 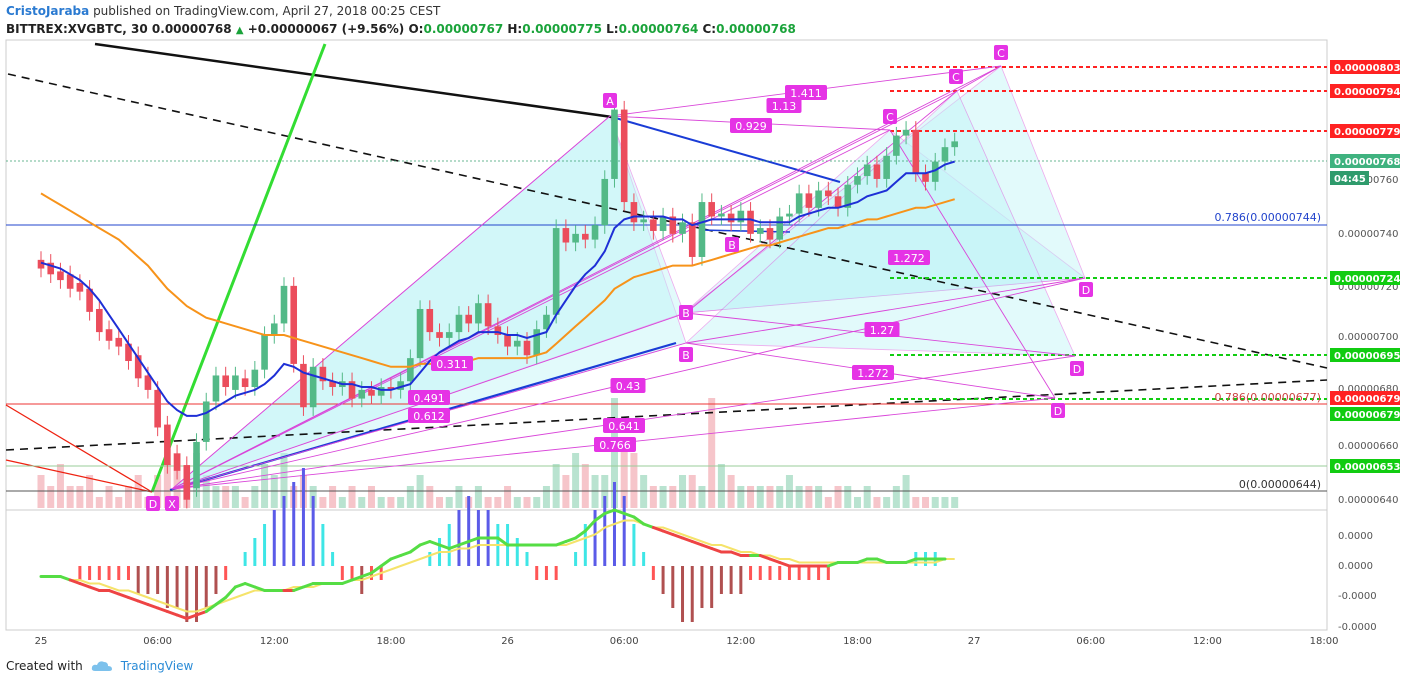 What do you see at coordinates (79, 448) in the screenshot?
I see `red-line-a` at bounding box center [79, 448].